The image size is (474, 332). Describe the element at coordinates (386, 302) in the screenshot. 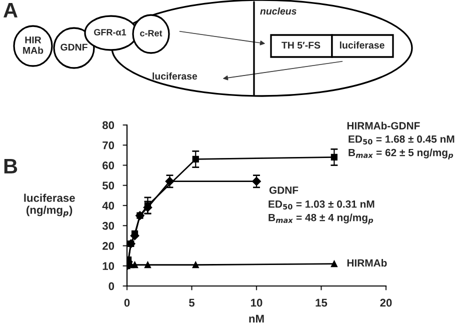

I see `x-tick-label: 20` at that location.